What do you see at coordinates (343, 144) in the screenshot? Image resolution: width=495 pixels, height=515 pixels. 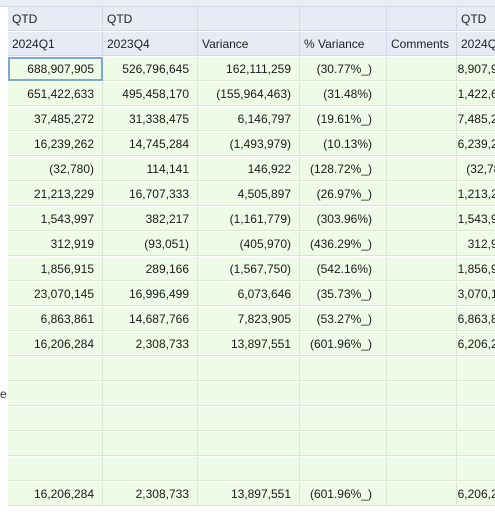 I see `cell-pct-variance: (10.13%)` at bounding box center [343, 144].